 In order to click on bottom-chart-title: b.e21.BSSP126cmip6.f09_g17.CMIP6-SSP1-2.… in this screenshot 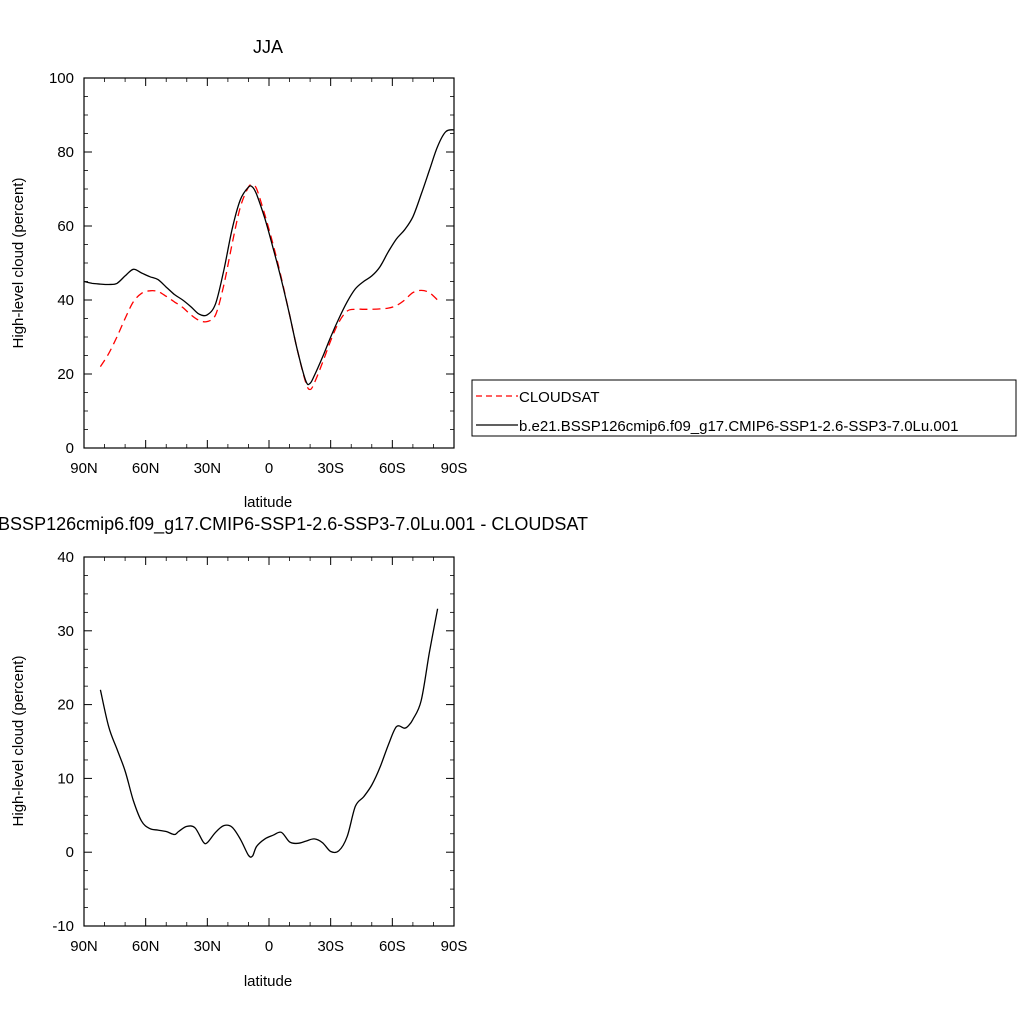, I will do `click(294, 524)`.